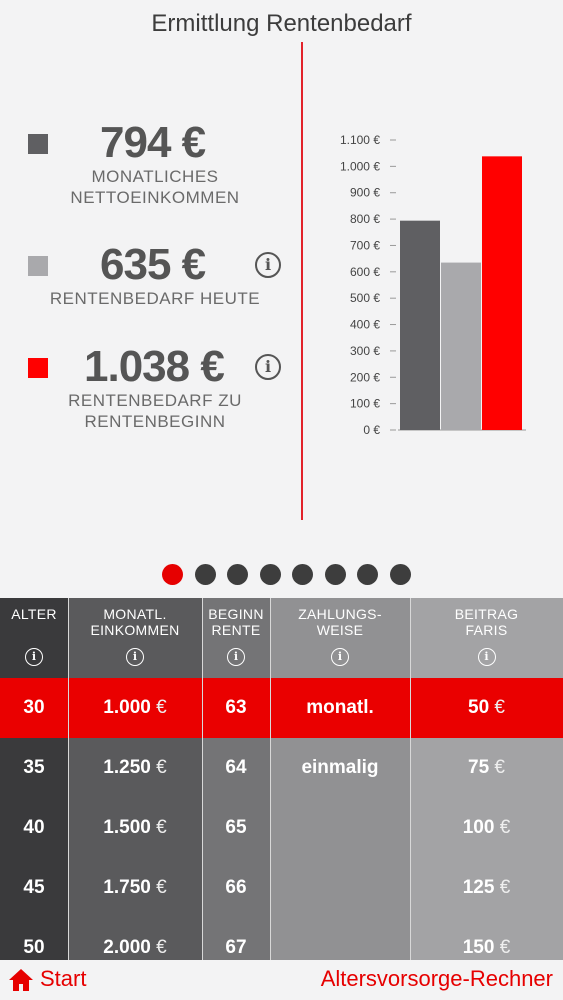  What do you see at coordinates (34, 767) in the screenshot?
I see `table-cell: 35` at bounding box center [34, 767].